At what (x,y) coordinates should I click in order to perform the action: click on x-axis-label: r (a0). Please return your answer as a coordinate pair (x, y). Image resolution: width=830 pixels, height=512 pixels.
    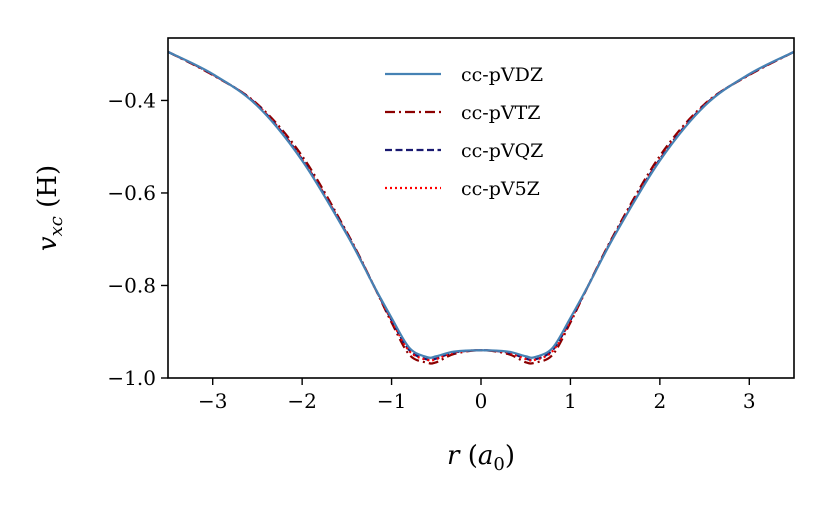
    Looking at the image, I should click on (481, 458).